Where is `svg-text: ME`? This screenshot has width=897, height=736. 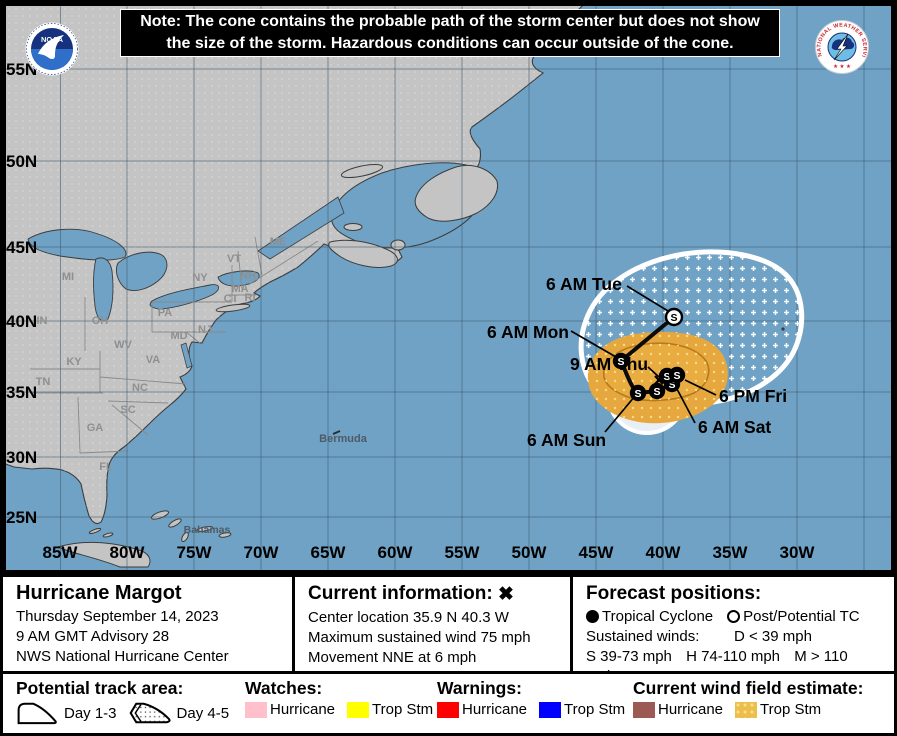 svg-text: ME is located at coordinates (278, 242).